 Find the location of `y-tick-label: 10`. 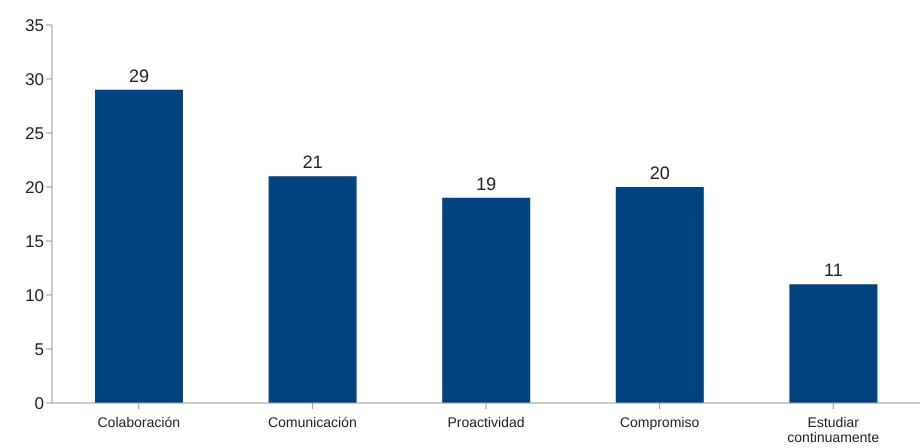

y-tick-label: 10 is located at coordinates (34, 296).